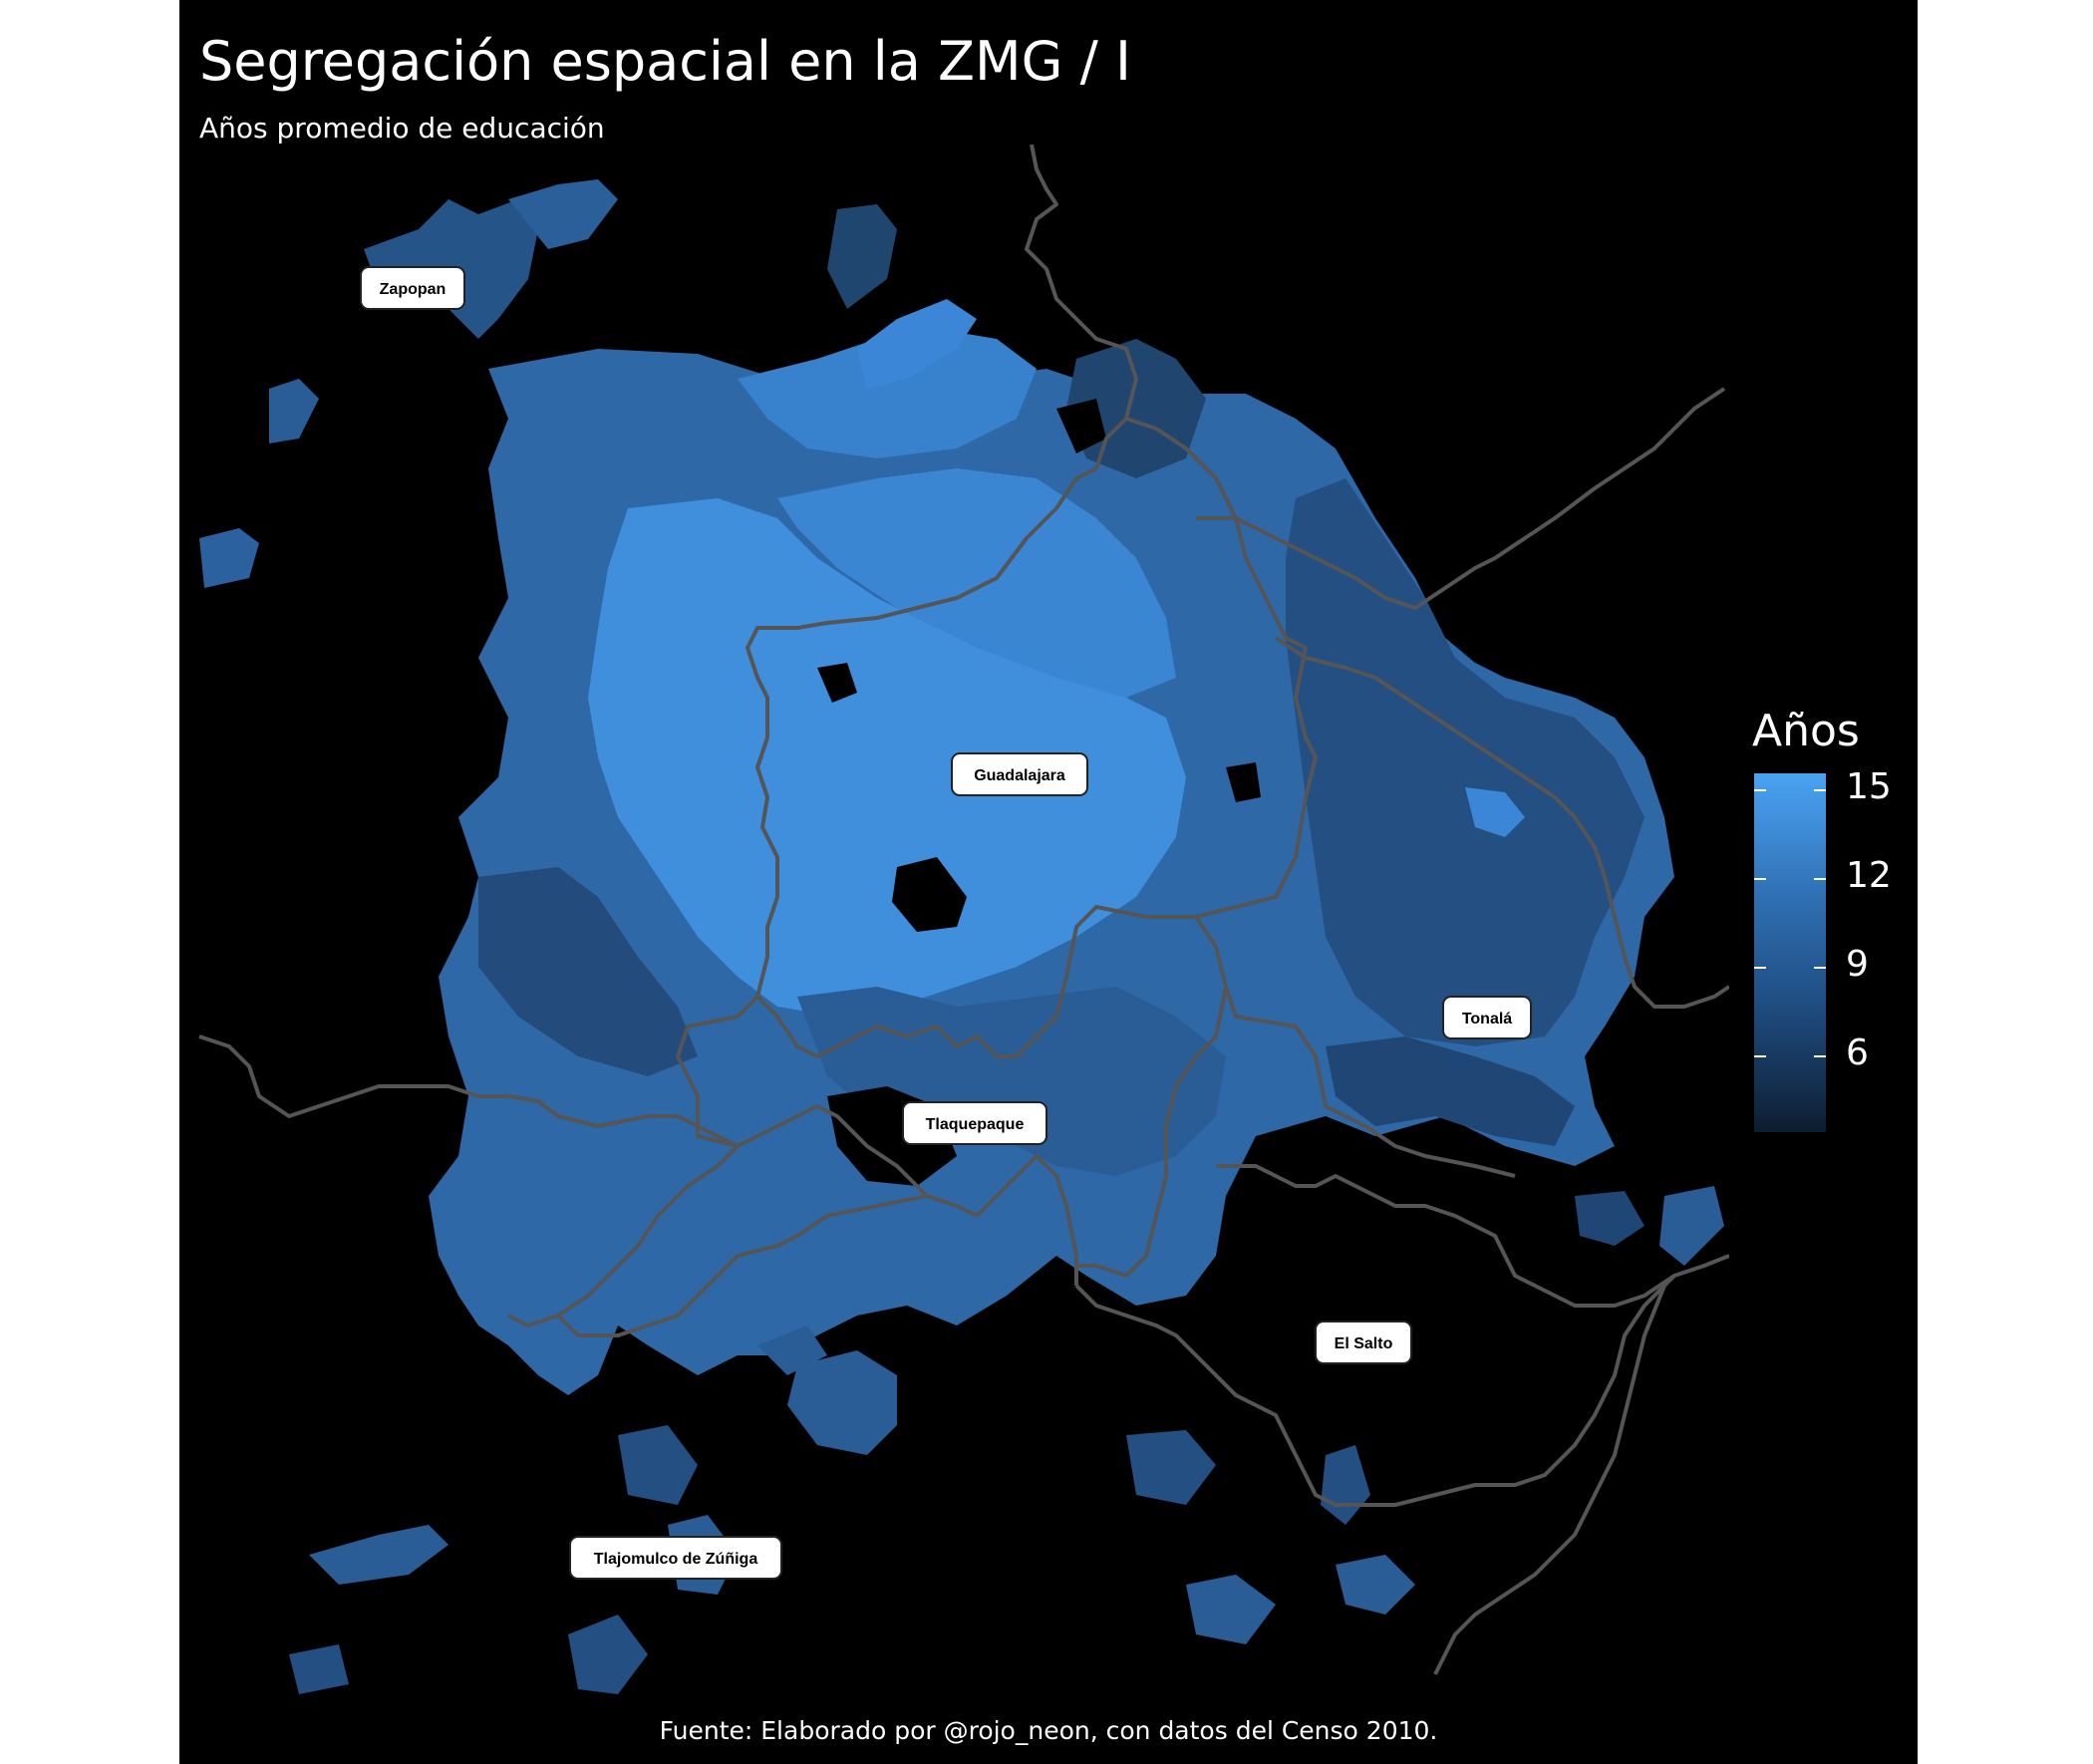 Image resolution: width=2093 pixels, height=1764 pixels. What do you see at coordinates (1222, 668) in the screenshot?
I see `boundary-guadalajara-east` at bounding box center [1222, 668].